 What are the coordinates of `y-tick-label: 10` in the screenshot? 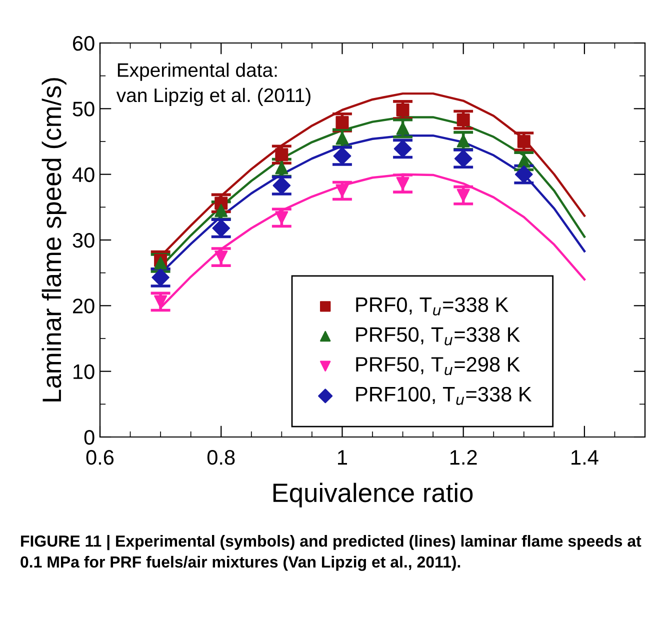 It's located at (84, 372).